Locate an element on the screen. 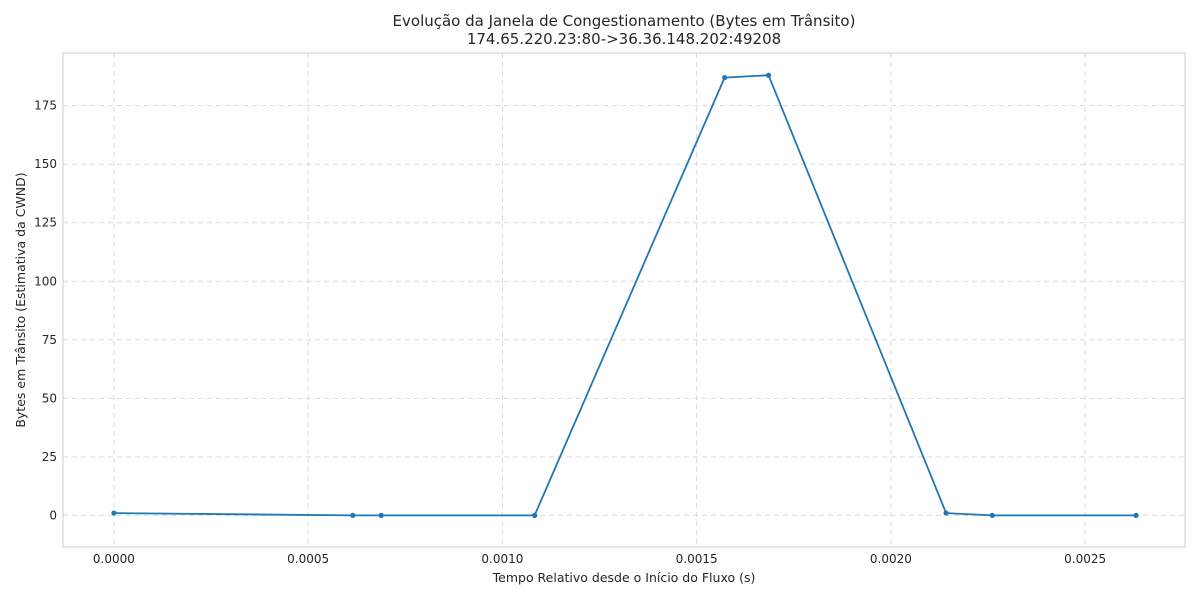  x-tick-label: 0.0020 is located at coordinates (891, 559).